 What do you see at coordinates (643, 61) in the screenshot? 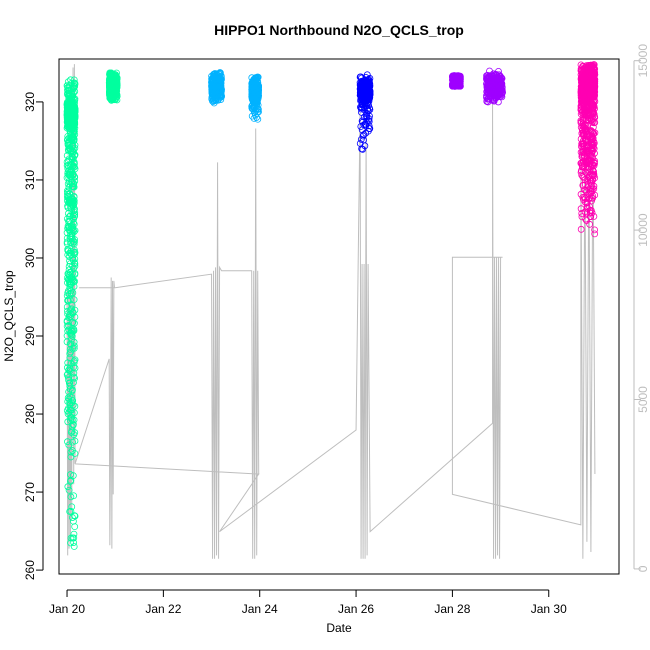
I see `right-y-tick-label: 15000` at bounding box center [643, 61].